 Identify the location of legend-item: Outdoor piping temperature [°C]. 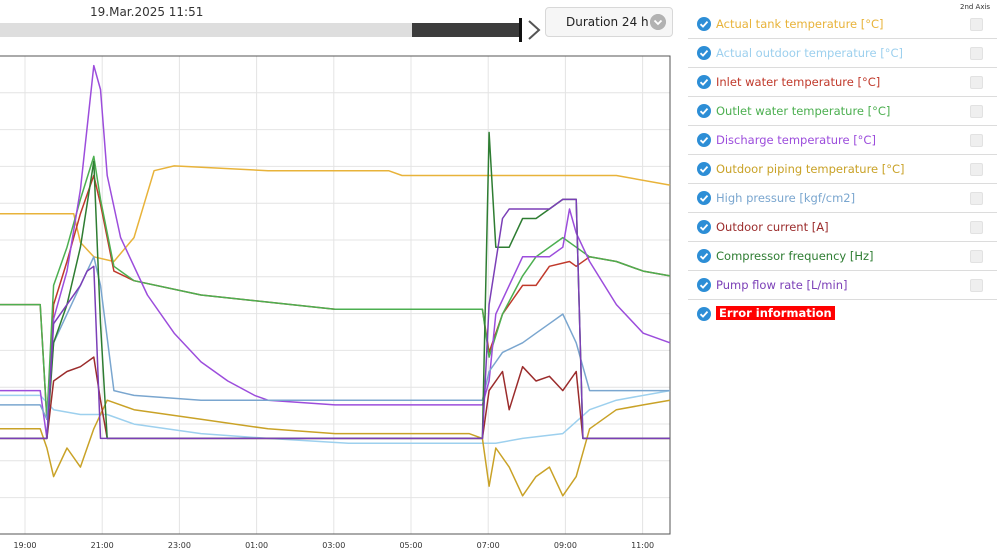
(842, 169).